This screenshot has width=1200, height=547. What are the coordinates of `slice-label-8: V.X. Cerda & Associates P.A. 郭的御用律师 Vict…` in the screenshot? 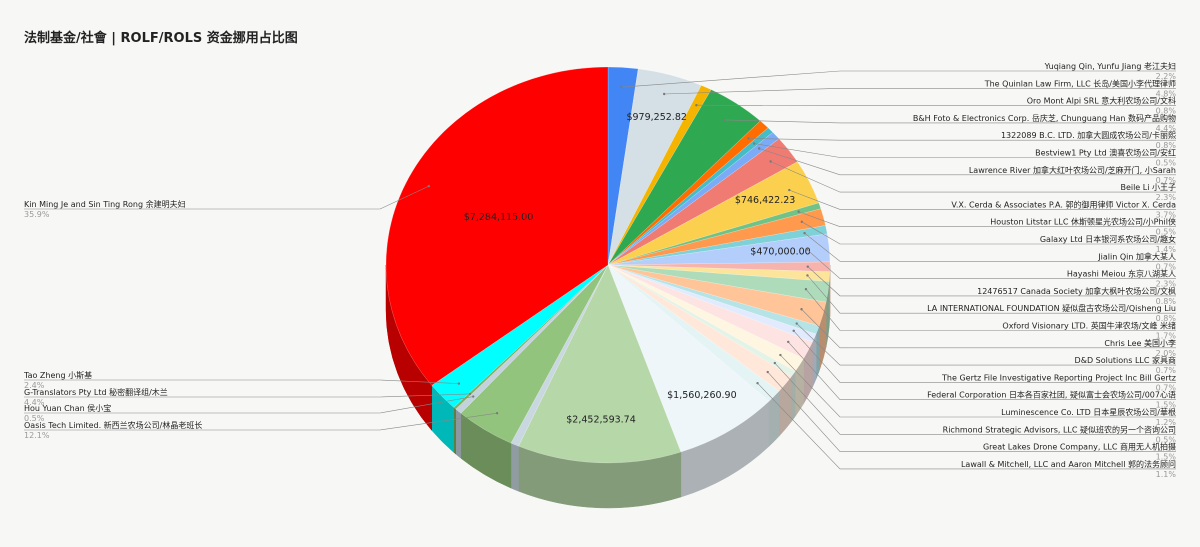 It's located at (1063, 204).